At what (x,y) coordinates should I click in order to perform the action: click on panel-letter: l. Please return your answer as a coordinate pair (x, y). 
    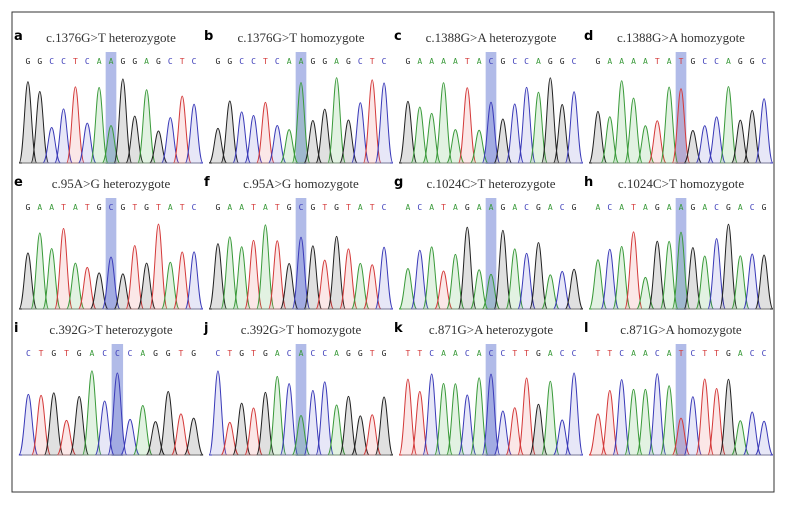
    Looking at the image, I should click on (586, 328).